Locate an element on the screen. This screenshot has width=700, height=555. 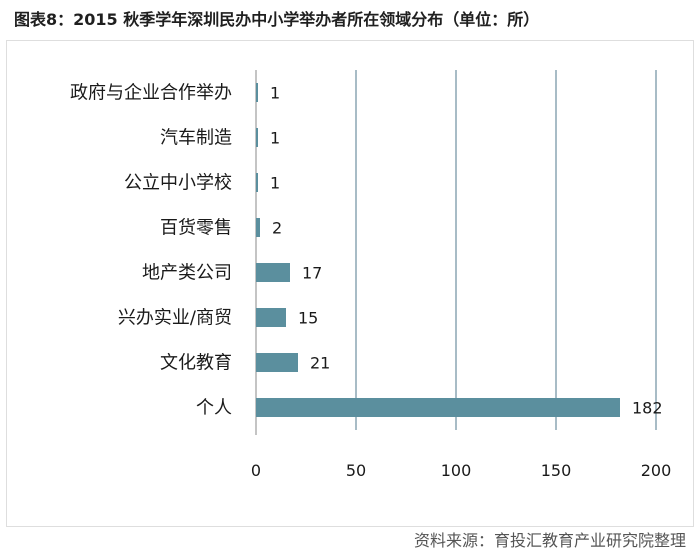
x-tick-label-0: 0 is located at coordinates (256, 470).